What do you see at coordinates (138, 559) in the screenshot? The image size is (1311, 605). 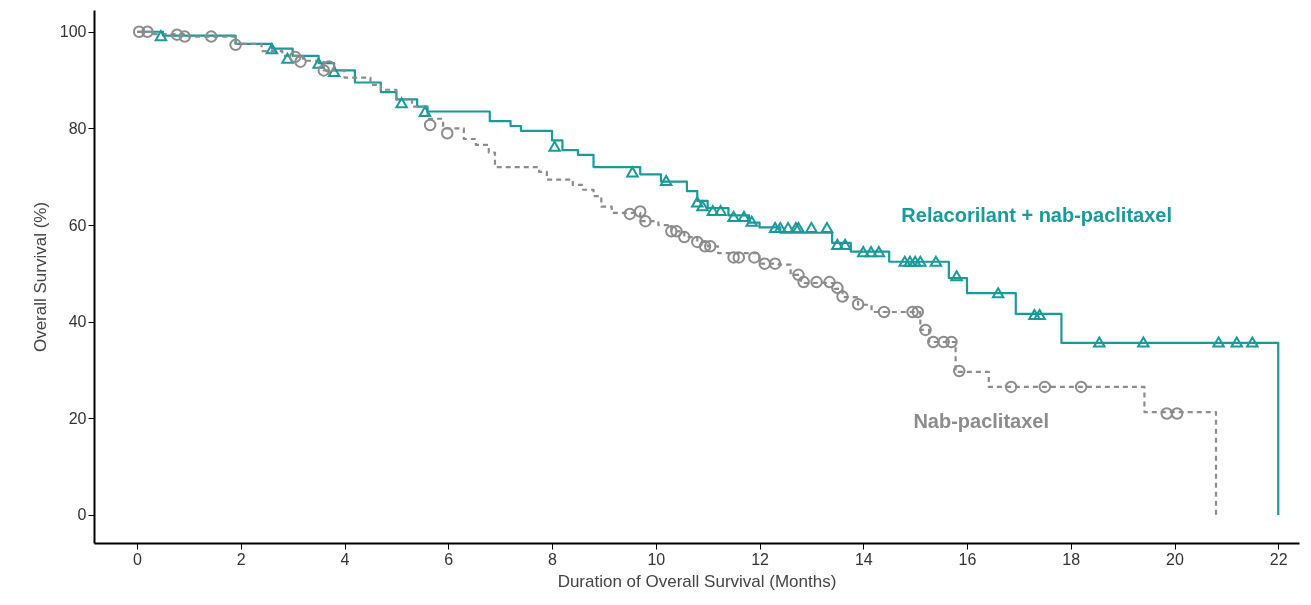 I see `x-tick-label: 0` at bounding box center [138, 559].